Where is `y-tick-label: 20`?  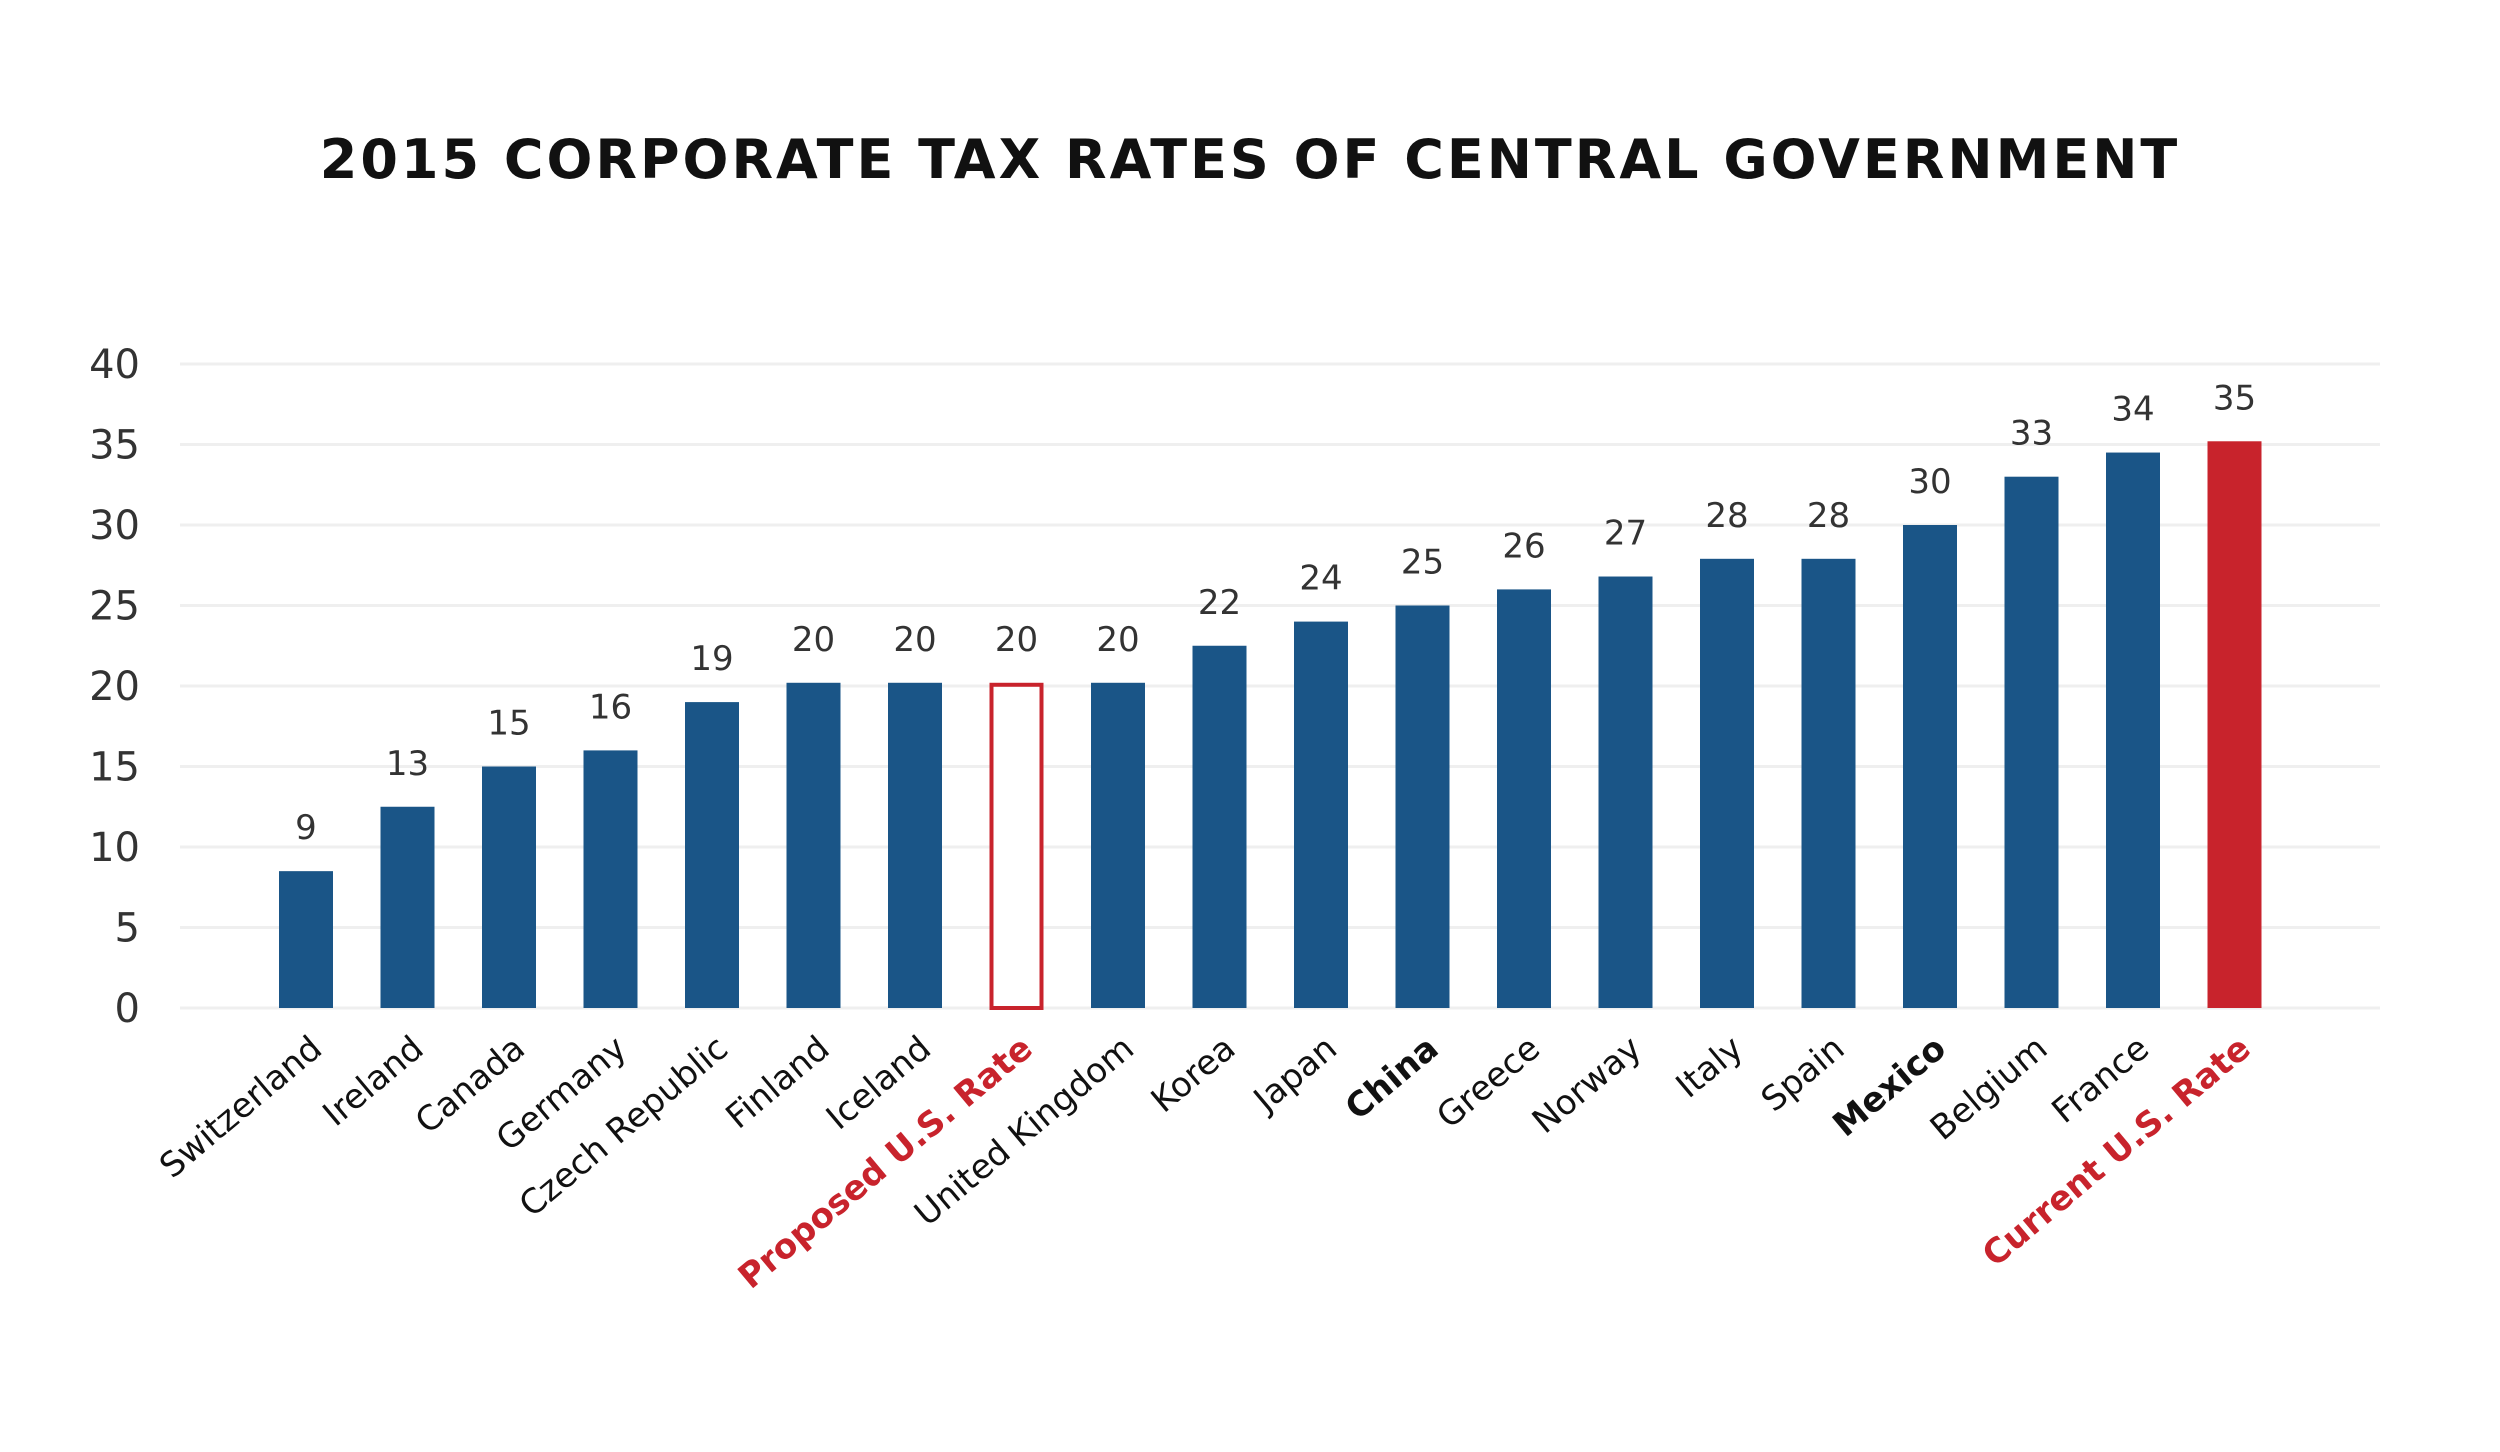 y-tick-label: 20 is located at coordinates (114, 687).